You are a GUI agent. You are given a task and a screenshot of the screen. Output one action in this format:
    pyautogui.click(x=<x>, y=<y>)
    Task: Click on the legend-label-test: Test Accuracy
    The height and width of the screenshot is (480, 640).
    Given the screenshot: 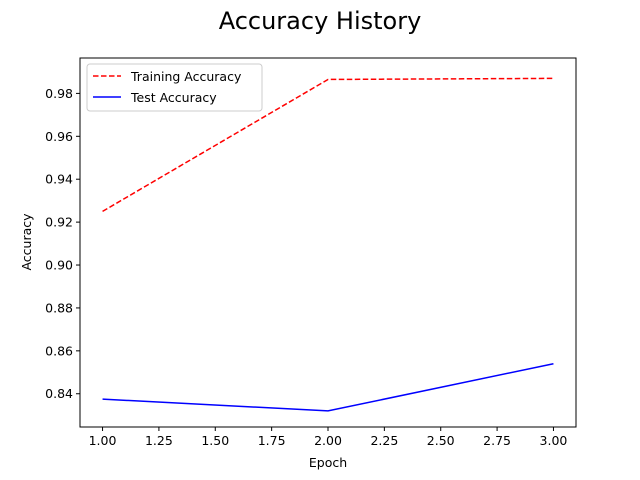 What is the action you would take?
    pyautogui.click(x=173, y=97)
    